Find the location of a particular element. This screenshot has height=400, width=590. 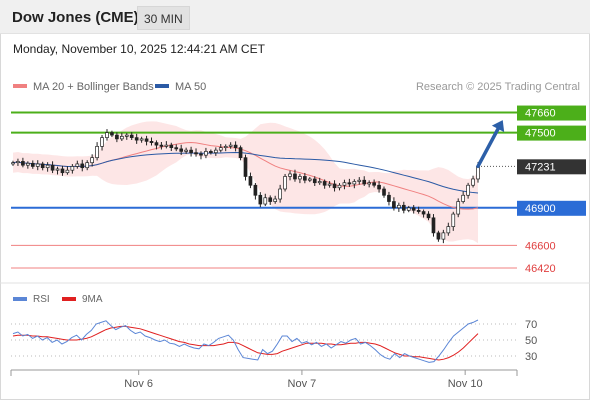

legend-rsi: RSI is located at coordinates (41, 299).